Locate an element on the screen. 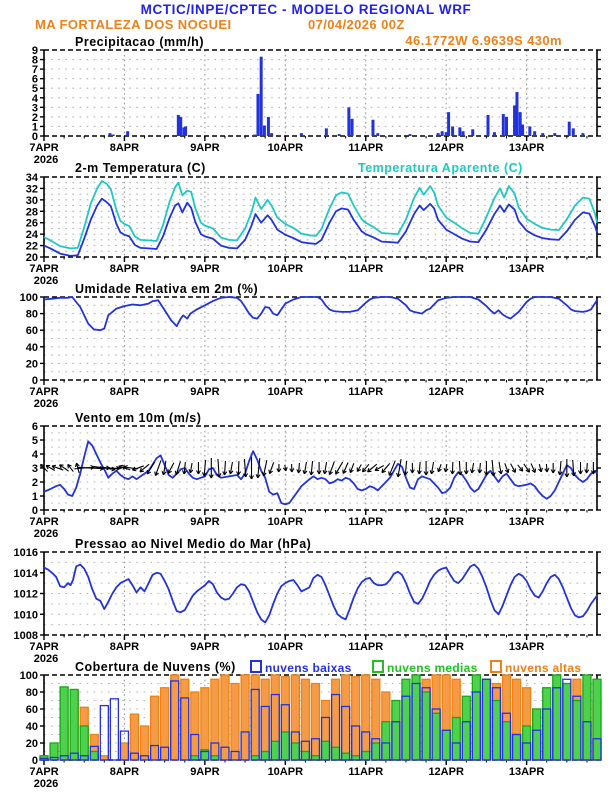 The height and width of the screenshot is (792, 612). legend-nuvens-medias: nuvens medias is located at coordinates (425, 667).